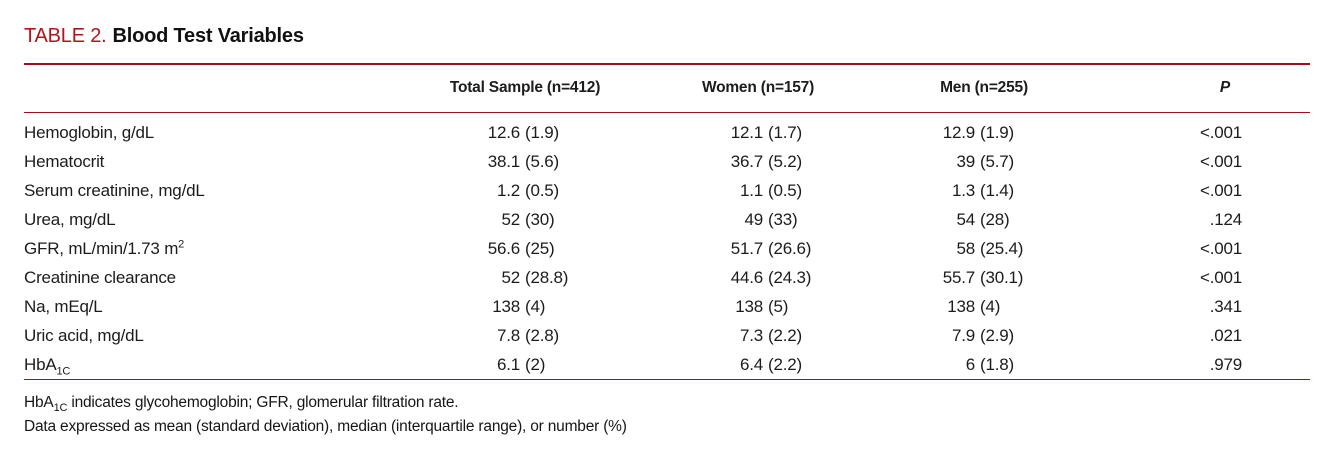 Image resolution: width=1336 pixels, height=450 pixels. Describe the element at coordinates (1225, 306) in the screenshot. I see `cell-p-value: .341` at that location.